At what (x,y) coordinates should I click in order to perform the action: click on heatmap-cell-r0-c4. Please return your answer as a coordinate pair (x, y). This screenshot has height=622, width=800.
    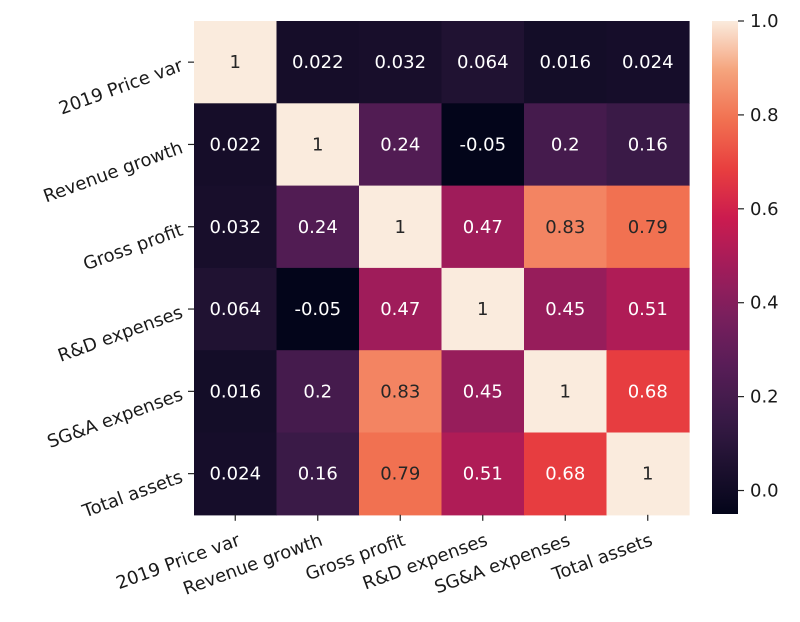
    Looking at the image, I should click on (566, 62).